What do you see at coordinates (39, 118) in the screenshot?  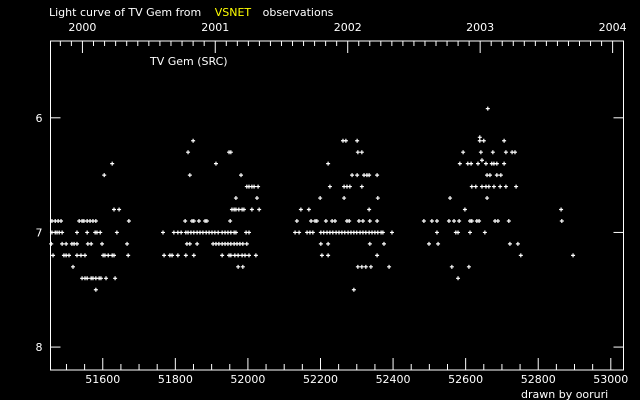 I see `y-tick-label: 6` at bounding box center [39, 118].